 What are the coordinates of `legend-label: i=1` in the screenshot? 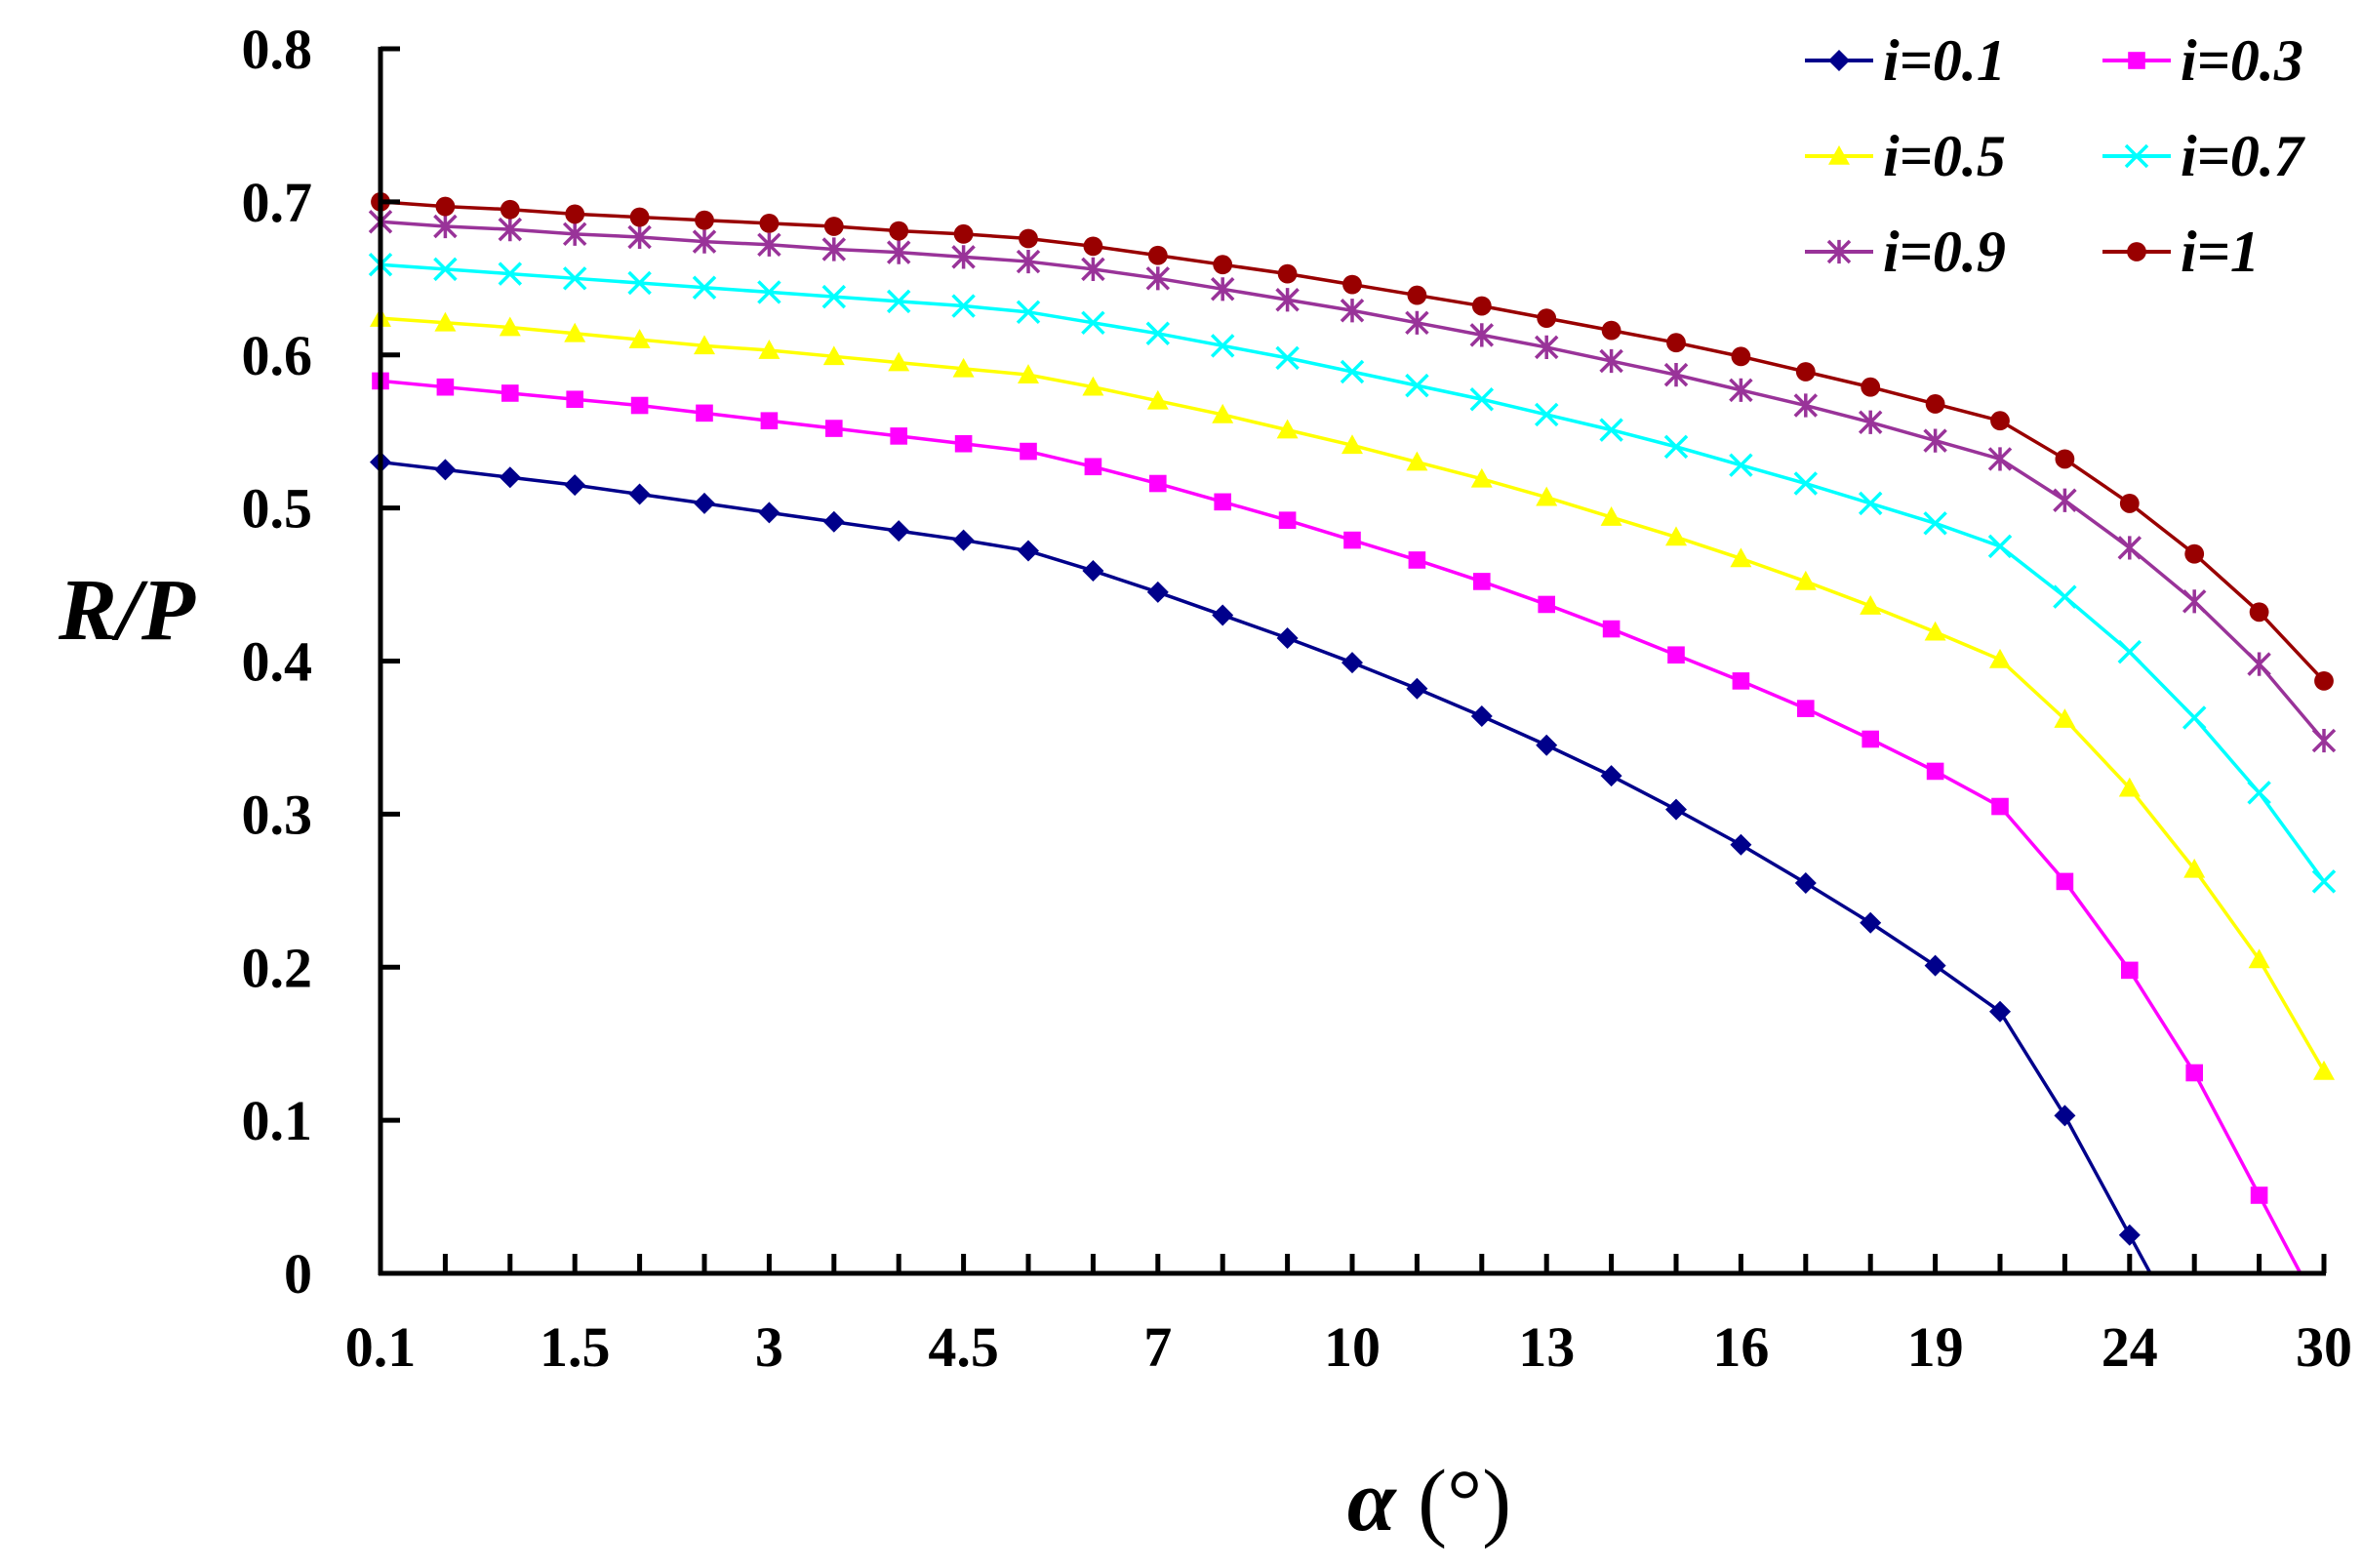 It's located at (2220, 252).